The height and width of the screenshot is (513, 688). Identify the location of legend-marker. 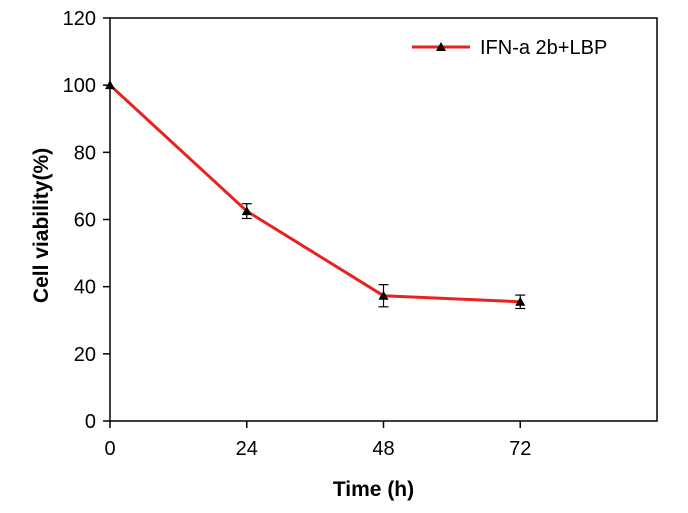
(441, 46).